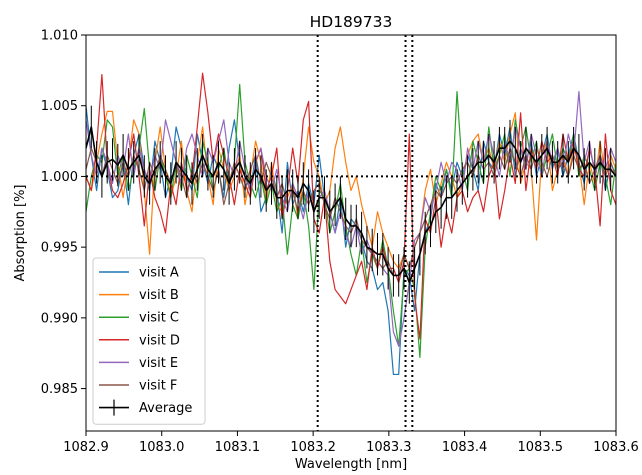 The width and height of the screenshot is (642, 475). I want to click on y-tick-label: 0.985, so click(59, 389).